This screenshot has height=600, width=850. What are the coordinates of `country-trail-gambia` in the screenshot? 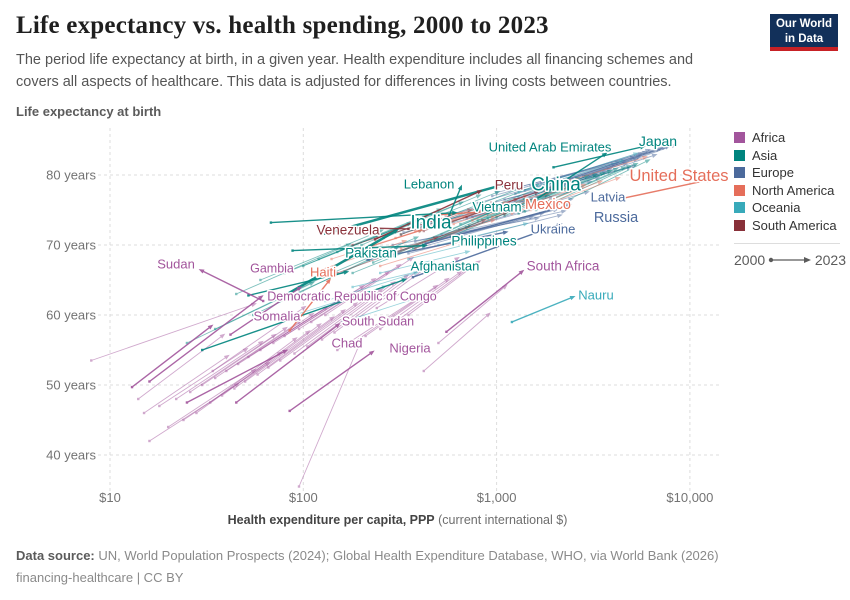 It's located at (266, 311).